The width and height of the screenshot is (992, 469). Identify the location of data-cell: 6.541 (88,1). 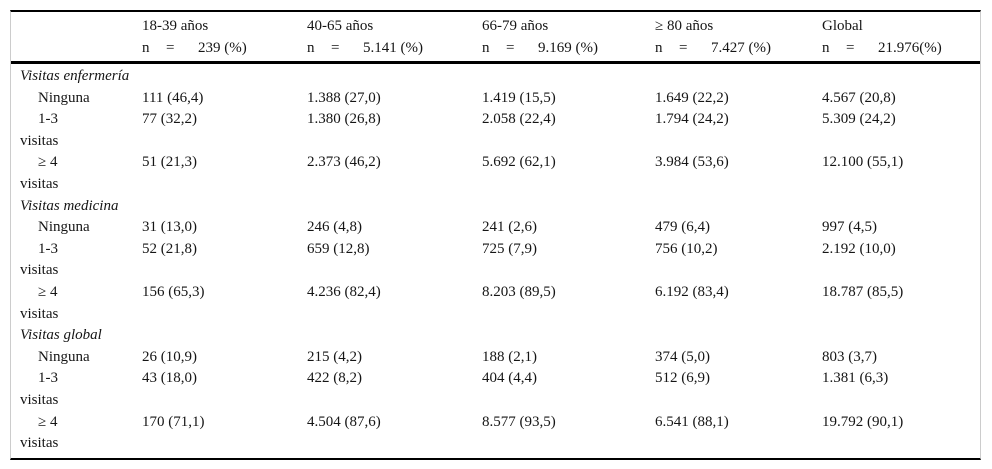
(692, 421).